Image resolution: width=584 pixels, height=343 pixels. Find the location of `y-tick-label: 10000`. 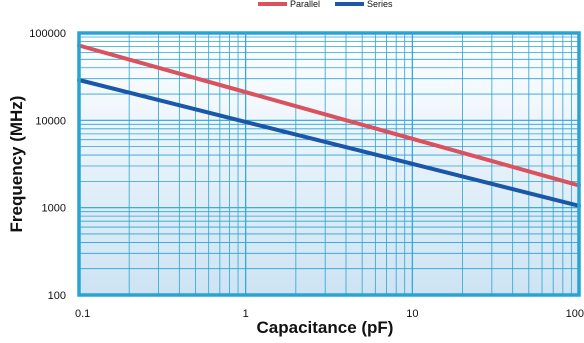

y-tick-label: 10000 is located at coordinates (50, 121).